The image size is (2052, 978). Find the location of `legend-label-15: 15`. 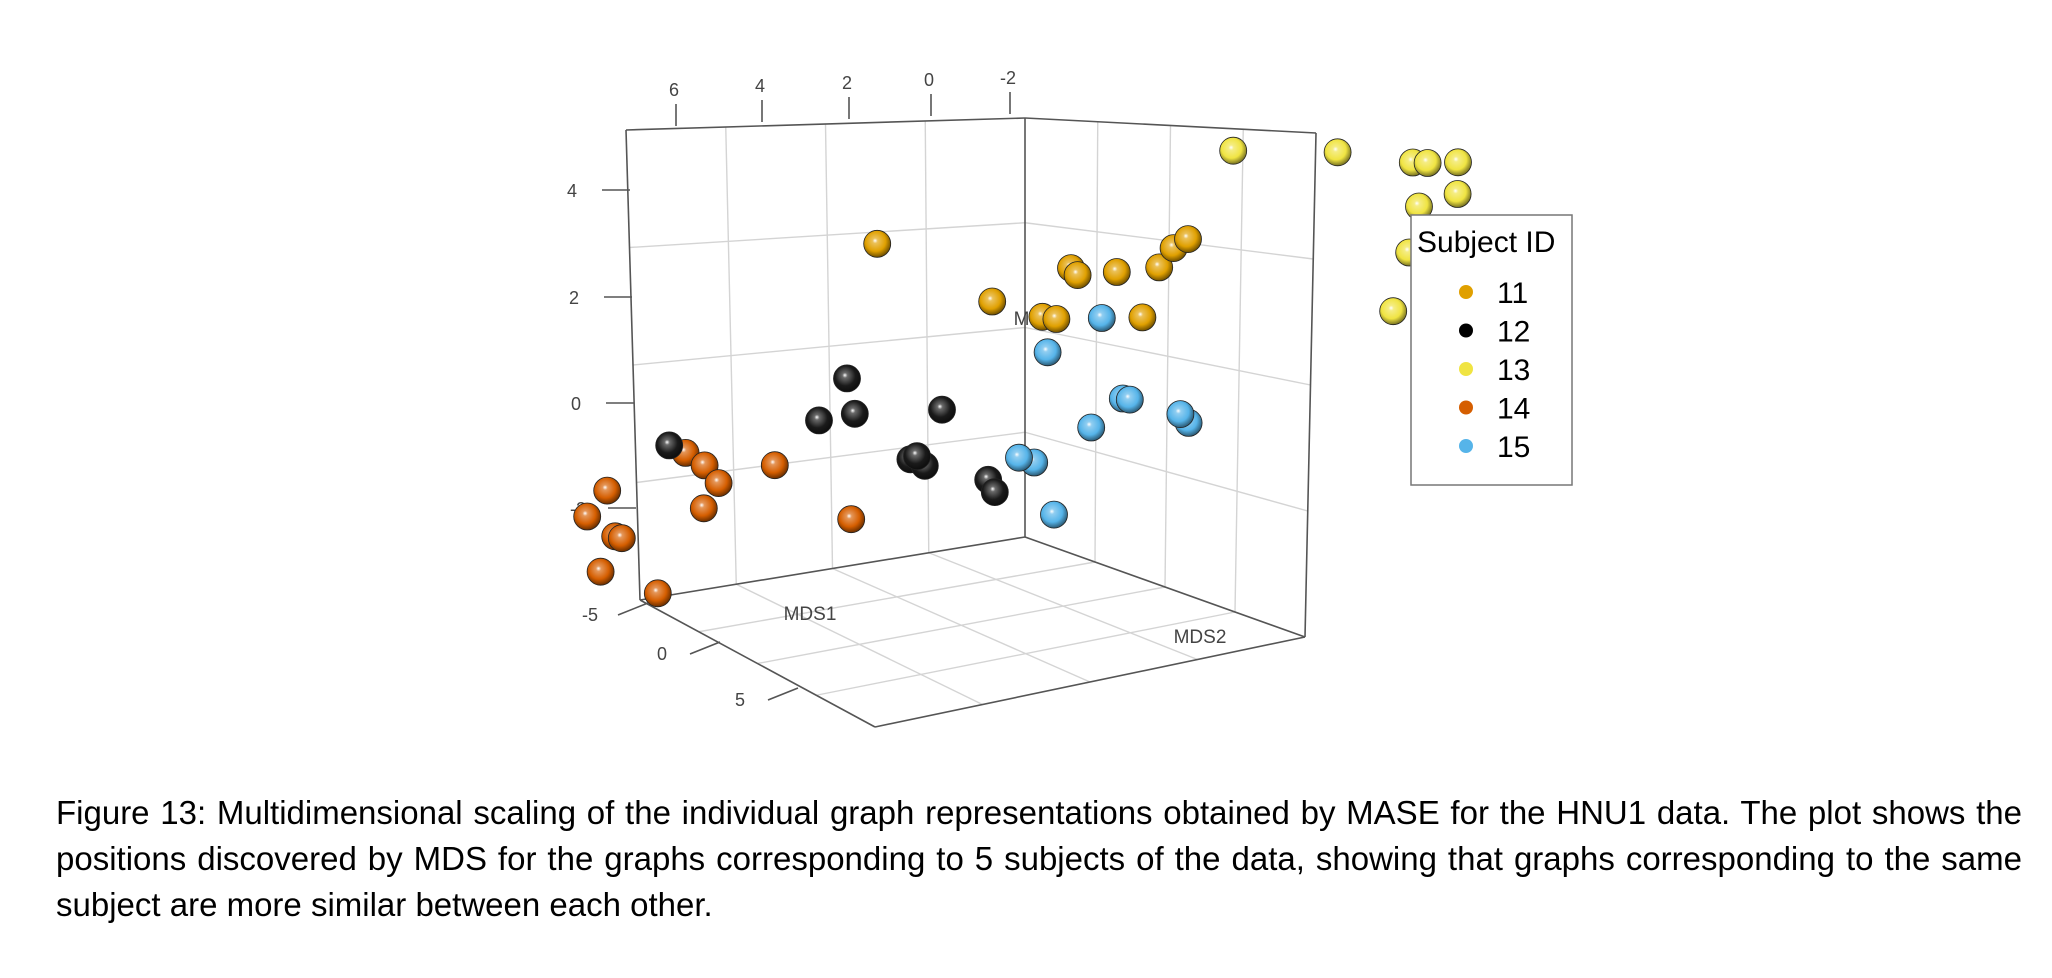

legend-label-15: 15 is located at coordinates (1513, 447).